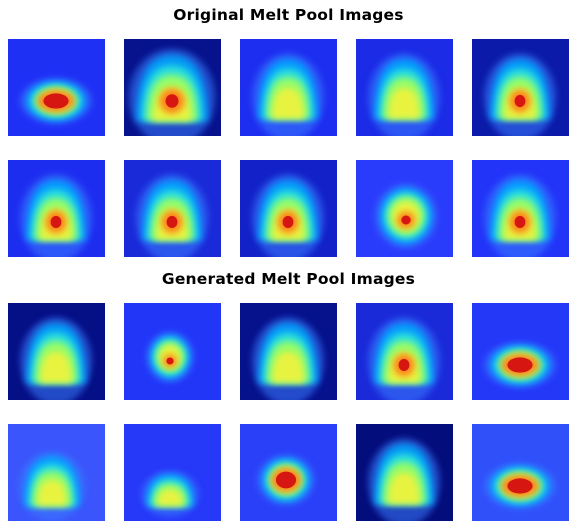  What do you see at coordinates (288, 279) in the screenshot?
I see `generated-section-title: Generated Melt Pool Images` at bounding box center [288, 279].